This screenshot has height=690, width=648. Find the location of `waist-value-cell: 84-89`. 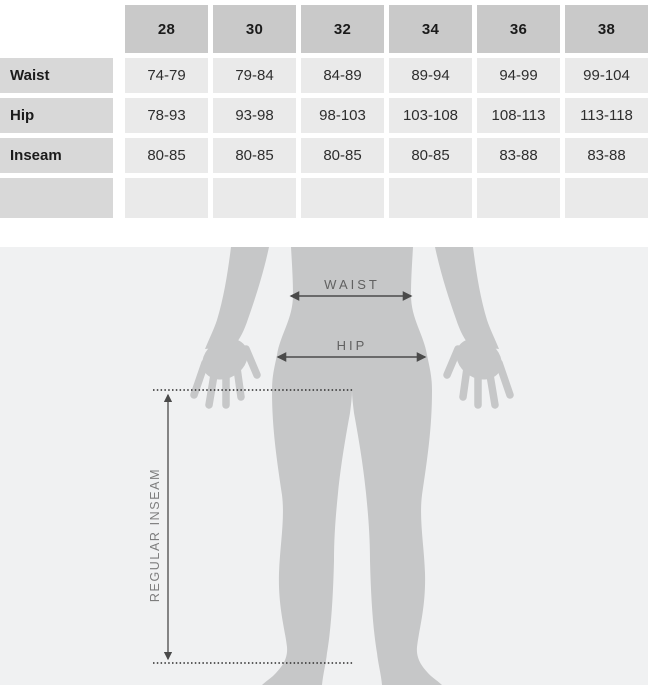

waist-value-cell: 84-89 is located at coordinates (342, 75).